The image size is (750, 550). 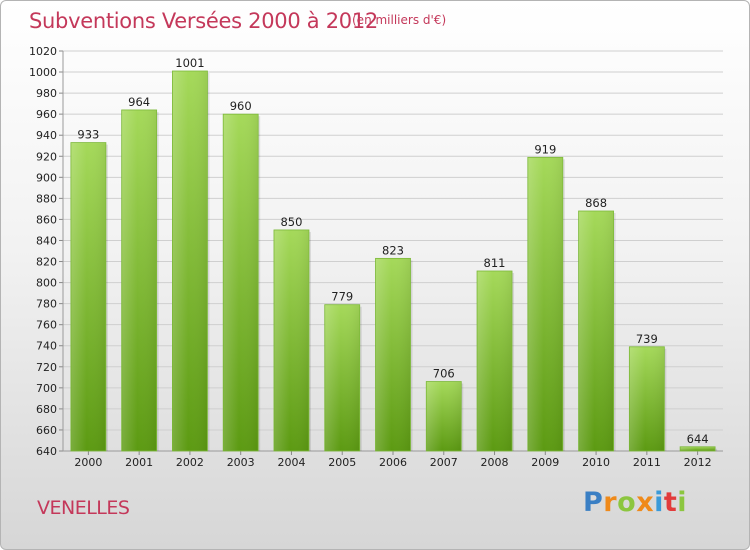 I want to click on x-tick-label-2008: 2008, so click(x=495, y=462).